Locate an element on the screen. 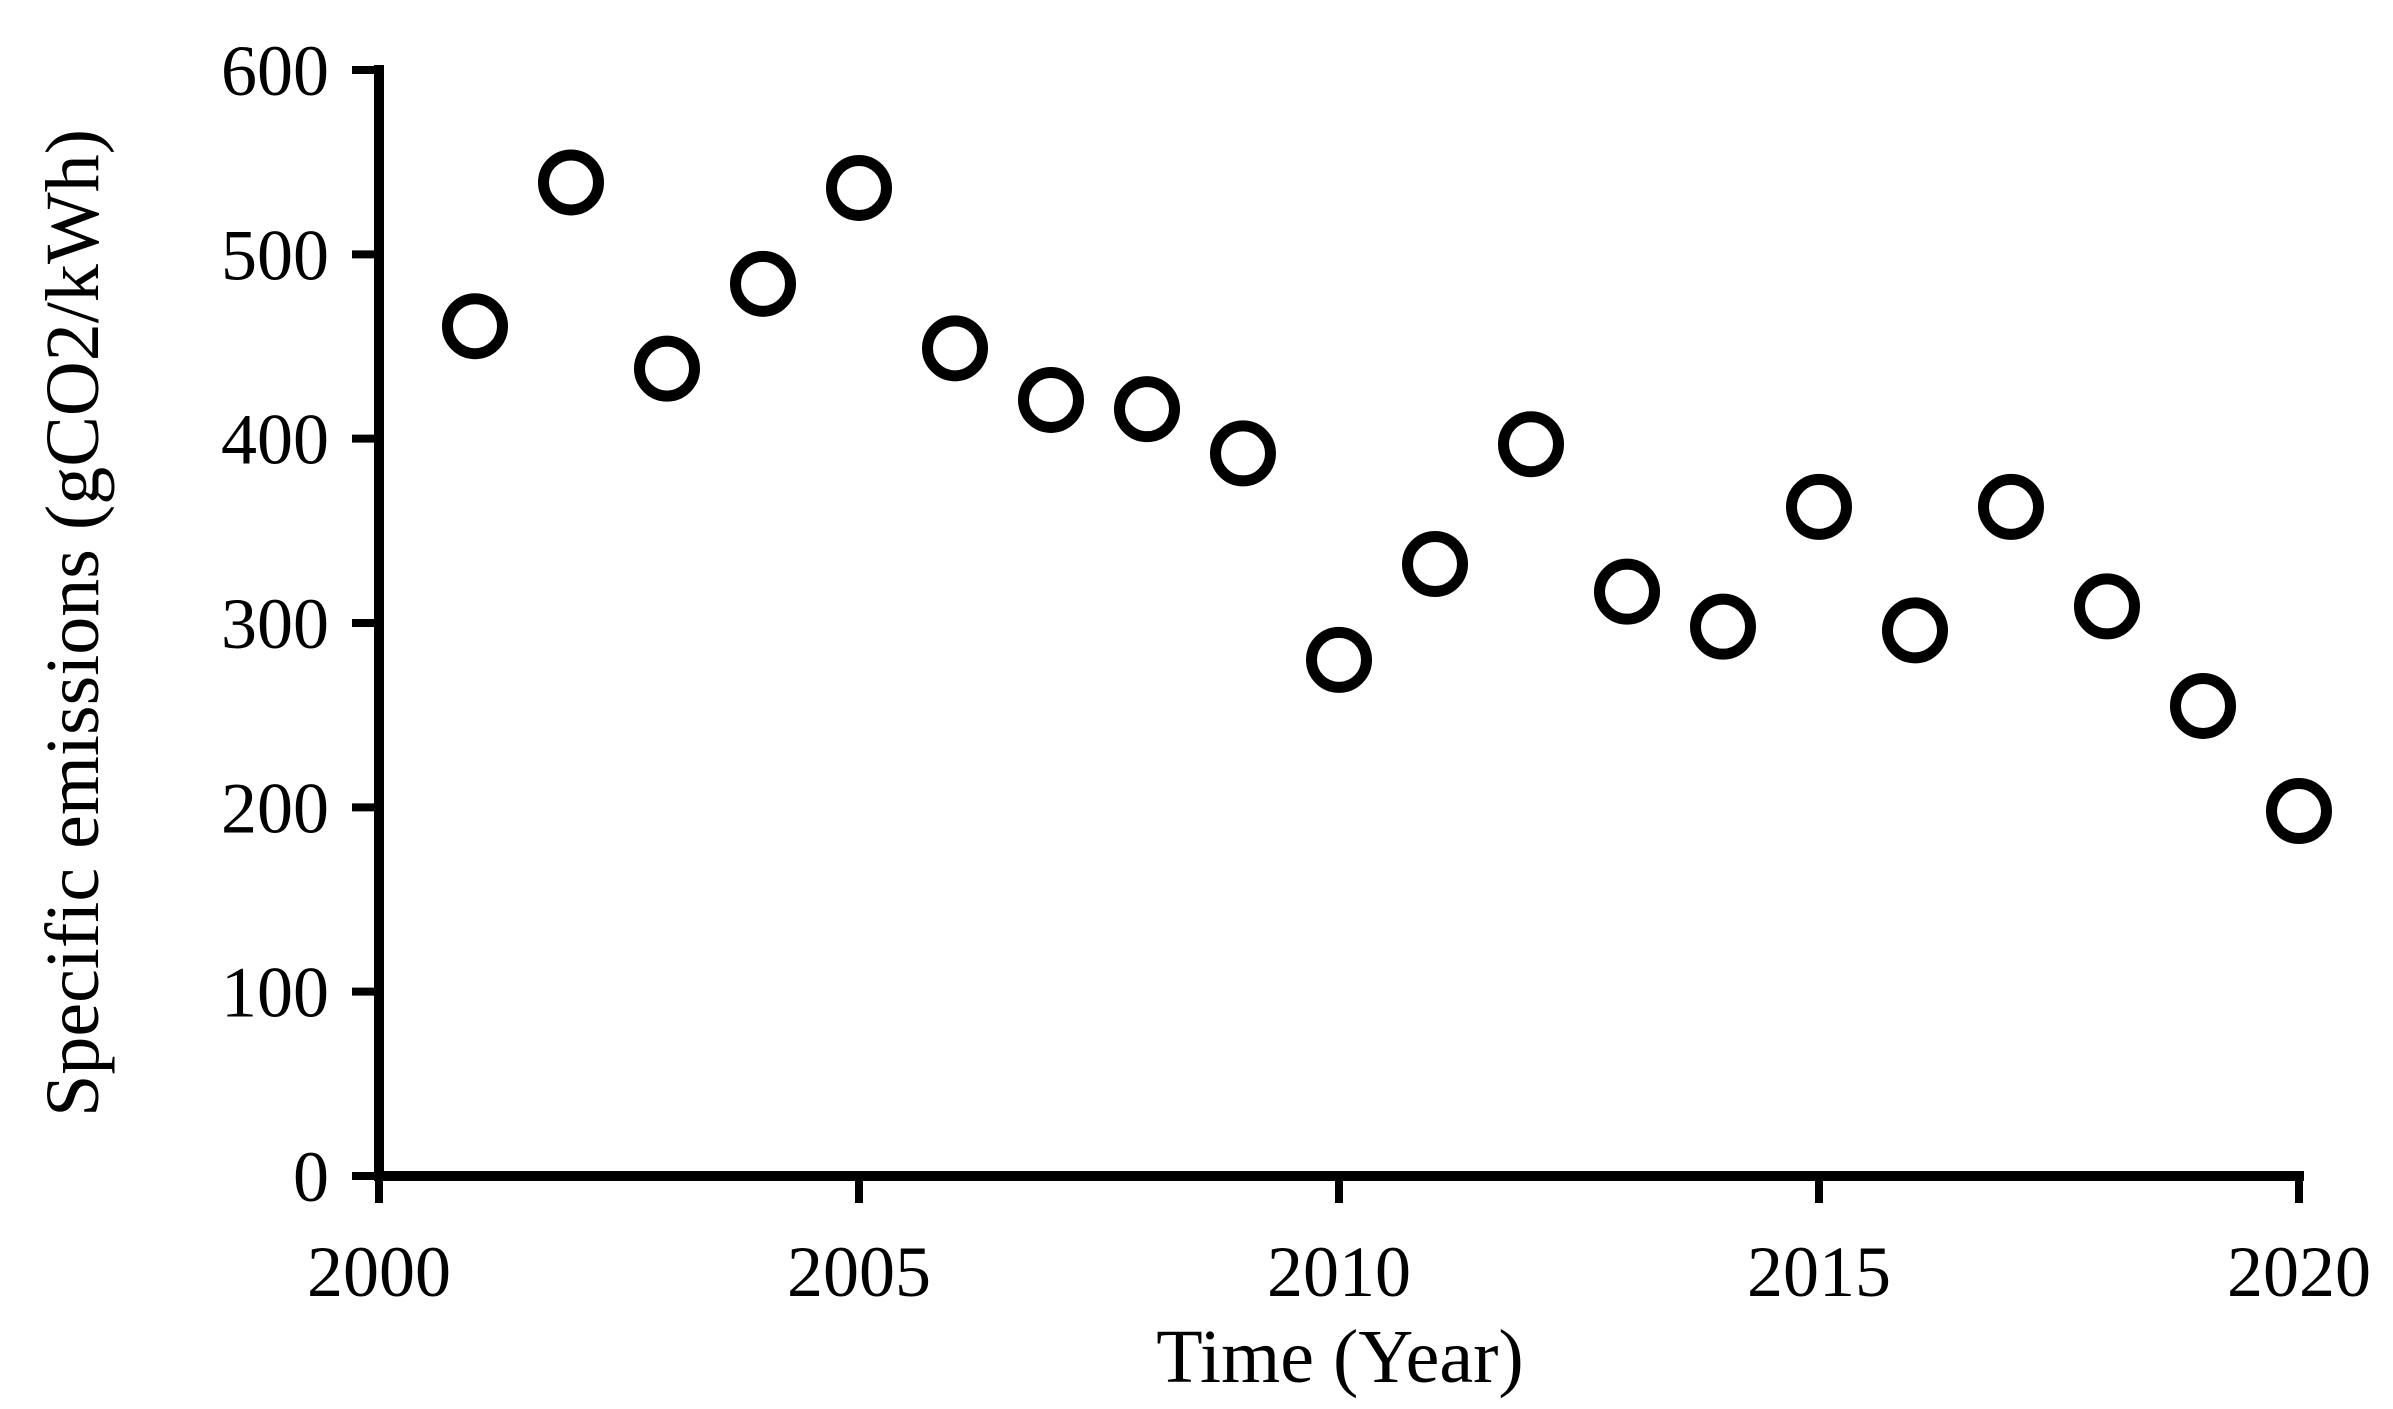  y-tick-label: 0 is located at coordinates (311, 1177).